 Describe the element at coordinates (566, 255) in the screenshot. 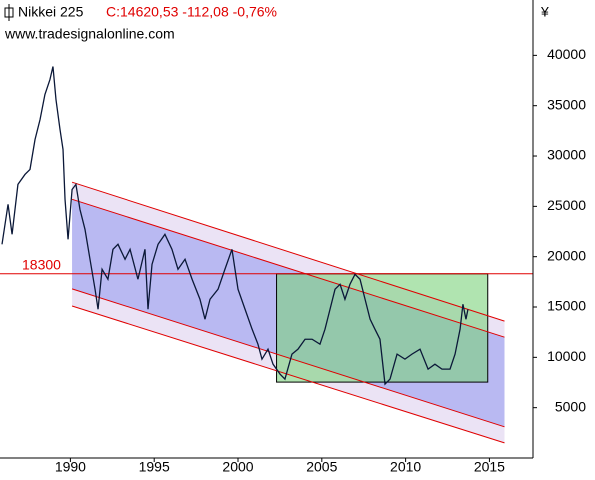

I see `y-tick-label: 20000` at that location.